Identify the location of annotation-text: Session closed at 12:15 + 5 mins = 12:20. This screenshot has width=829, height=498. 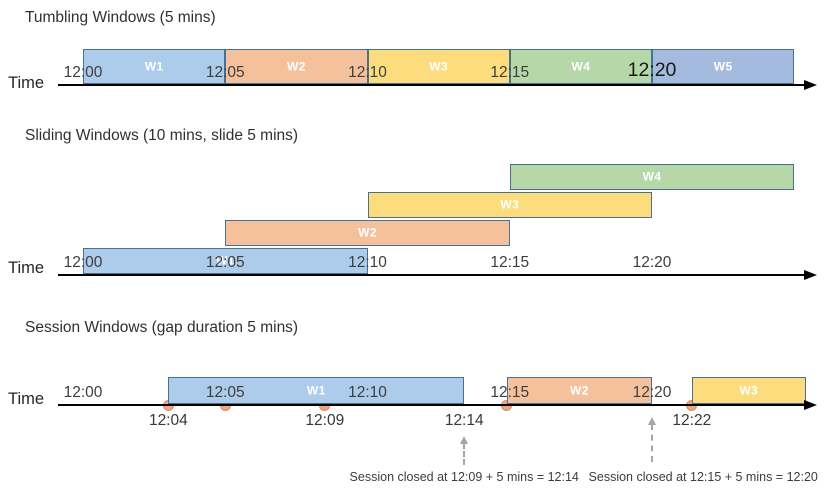
(703, 477).